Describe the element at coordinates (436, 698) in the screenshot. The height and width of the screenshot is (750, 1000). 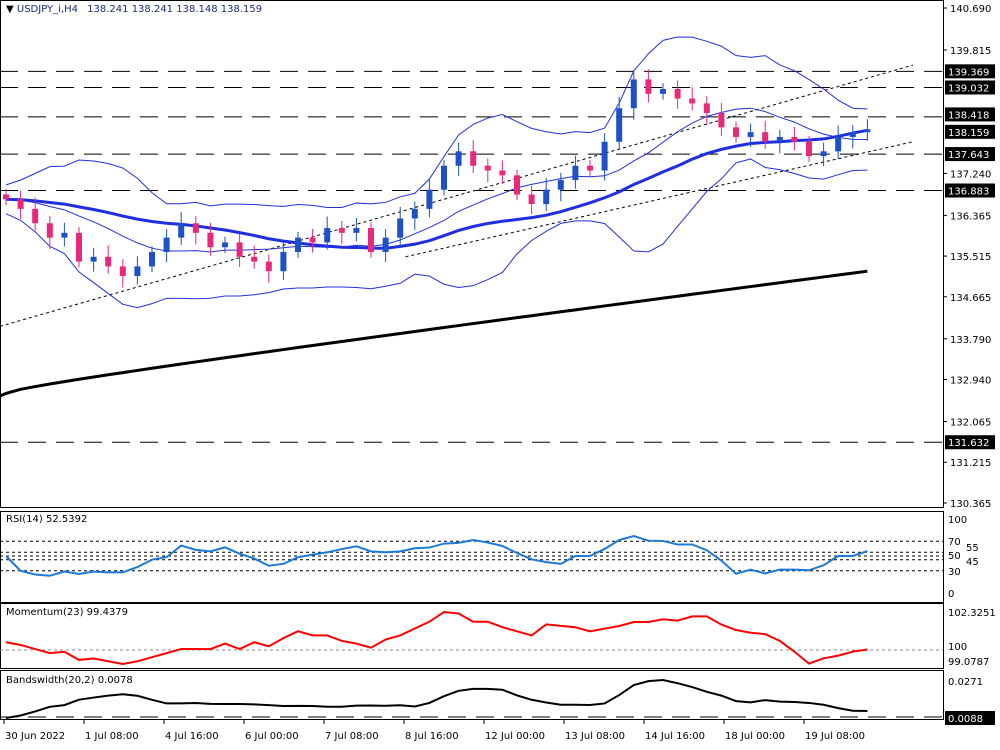
I see `bandwidth-line` at that location.